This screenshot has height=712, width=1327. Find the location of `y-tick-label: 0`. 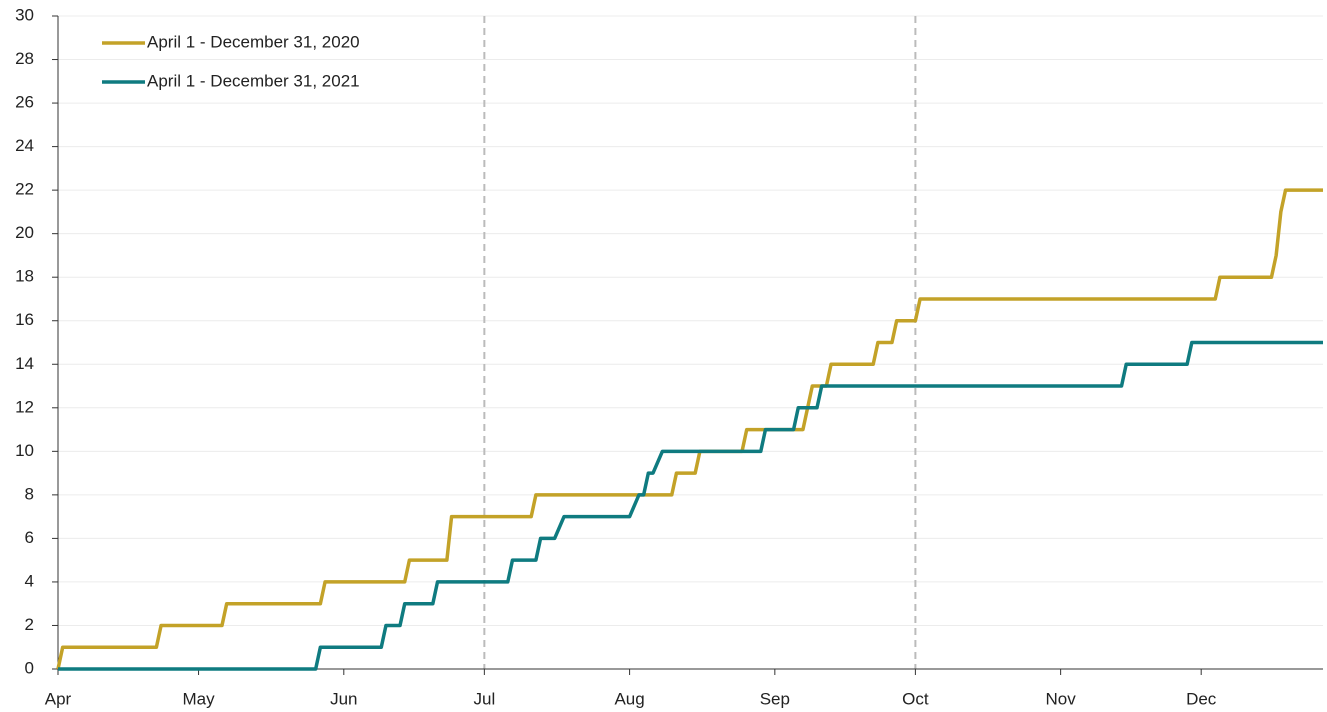

y-tick-label: 0 is located at coordinates (29, 667).